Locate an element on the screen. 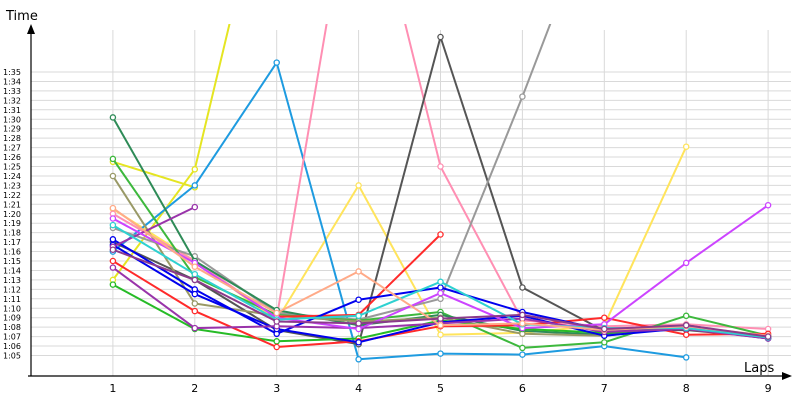 The width and height of the screenshot is (800, 400). x-axis-arrow is located at coordinates (787, 376).